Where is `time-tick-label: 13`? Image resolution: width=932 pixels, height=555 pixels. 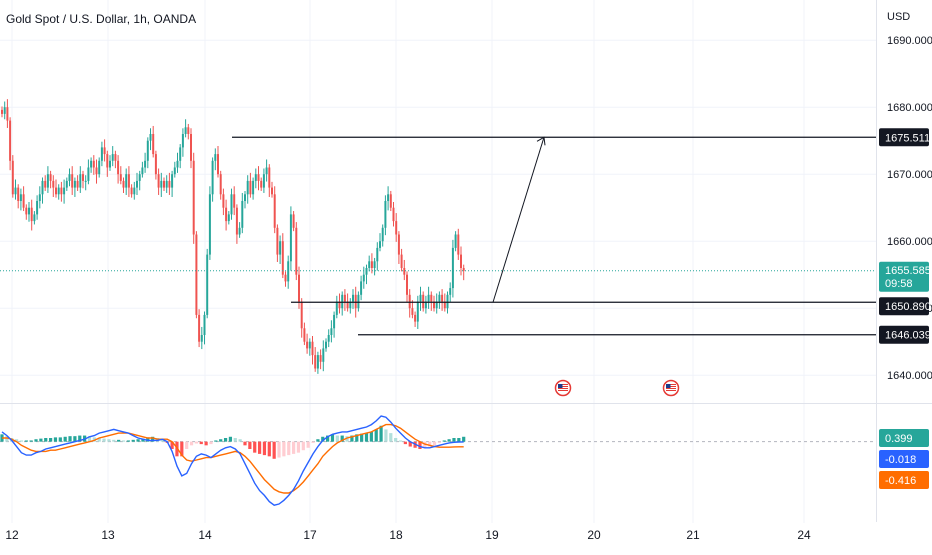 time-tick-label: 13 is located at coordinates (108, 535).